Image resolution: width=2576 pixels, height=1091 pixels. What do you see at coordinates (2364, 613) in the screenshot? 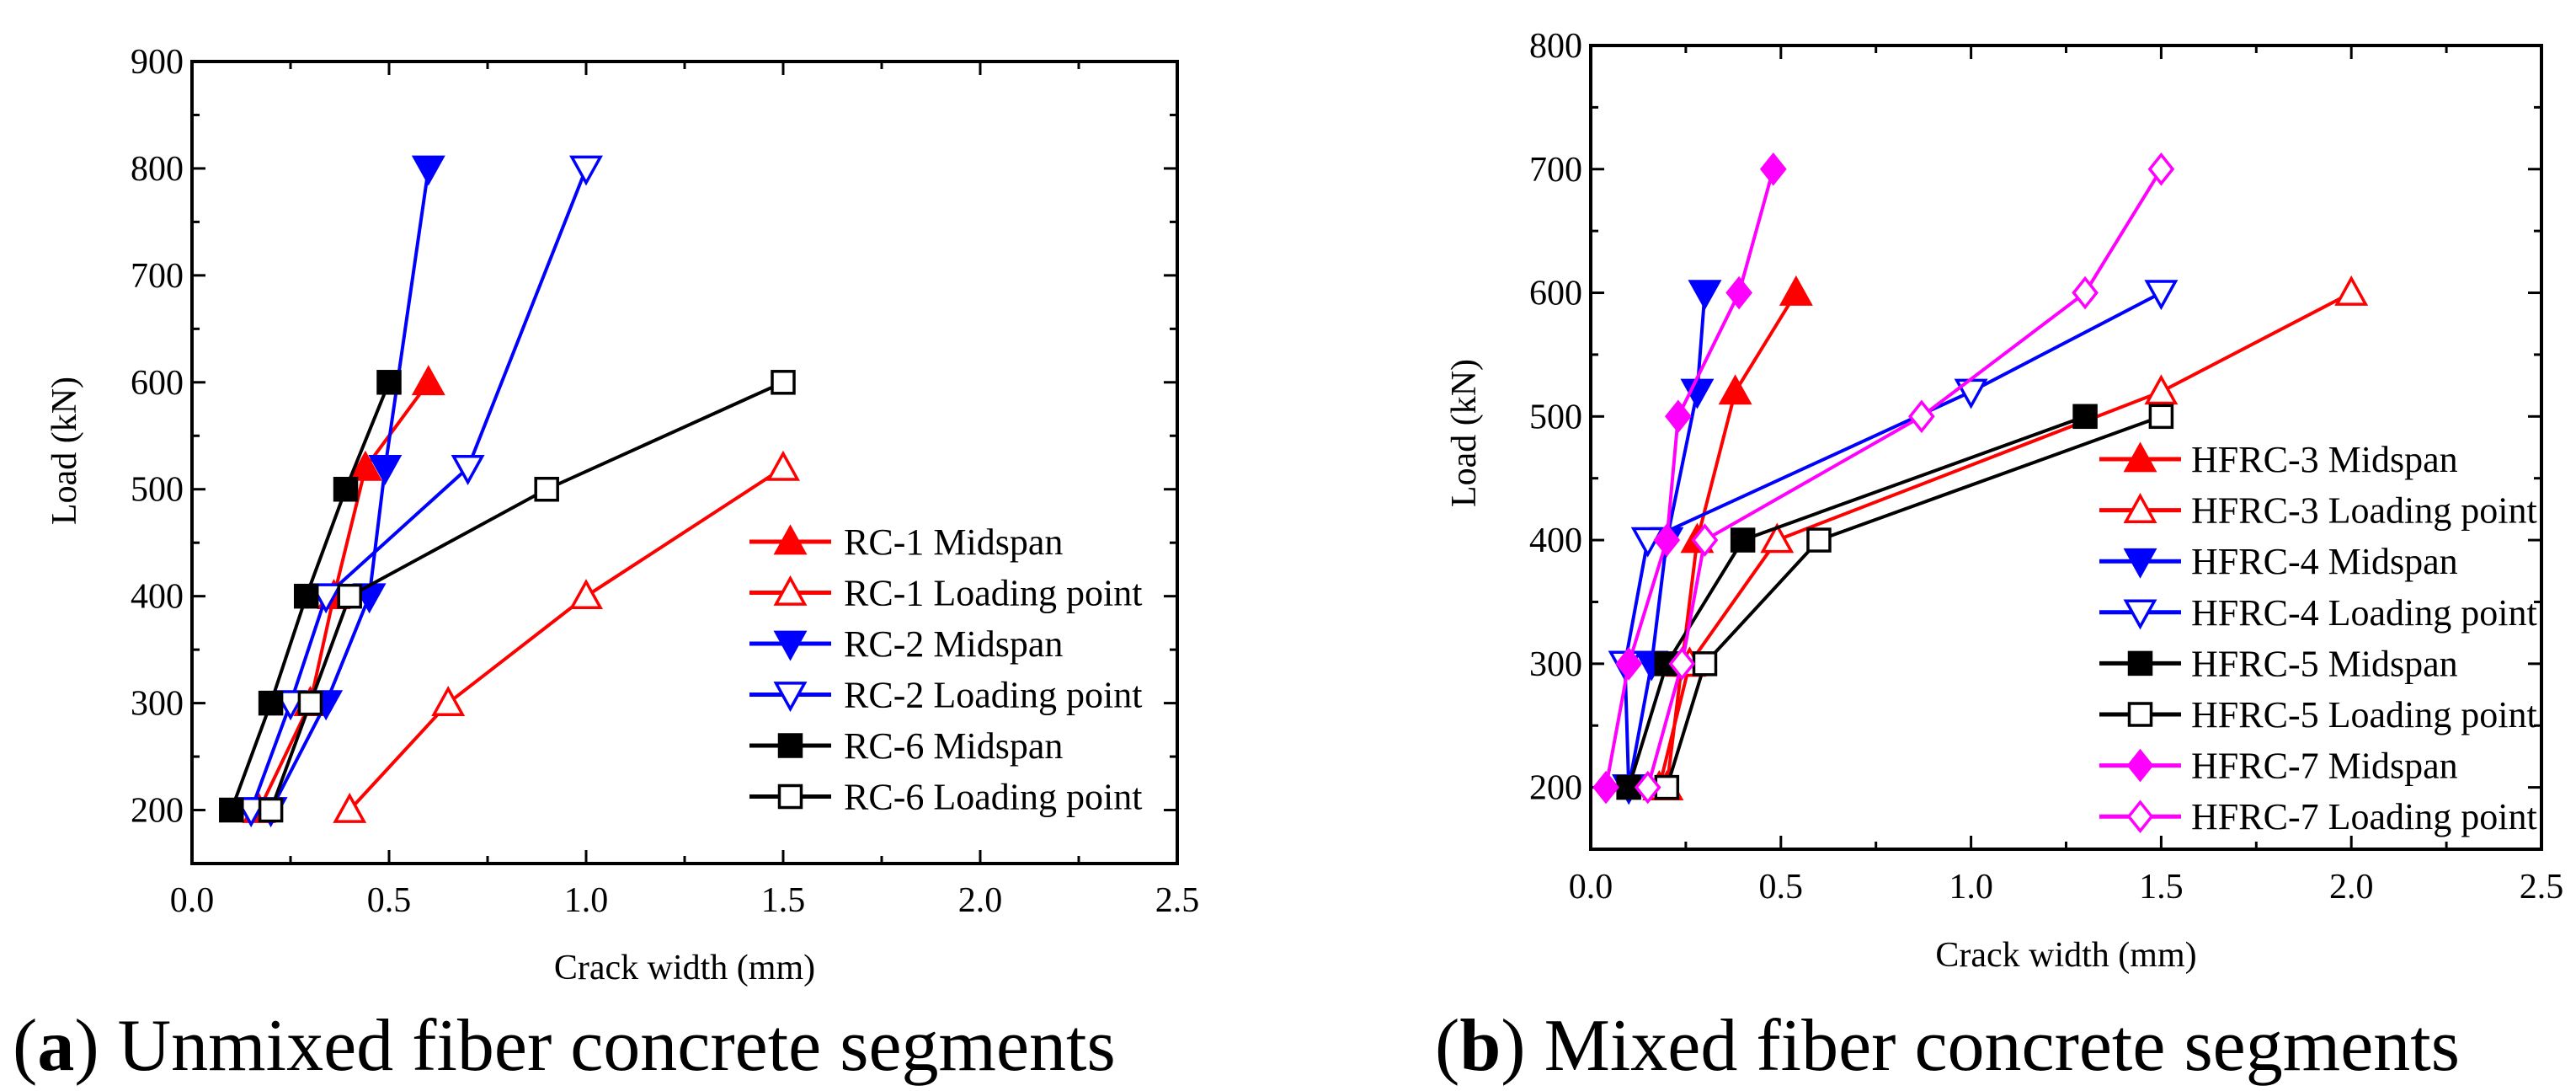
I see `legend-label: HFRC-4 Loading point` at bounding box center [2364, 613].